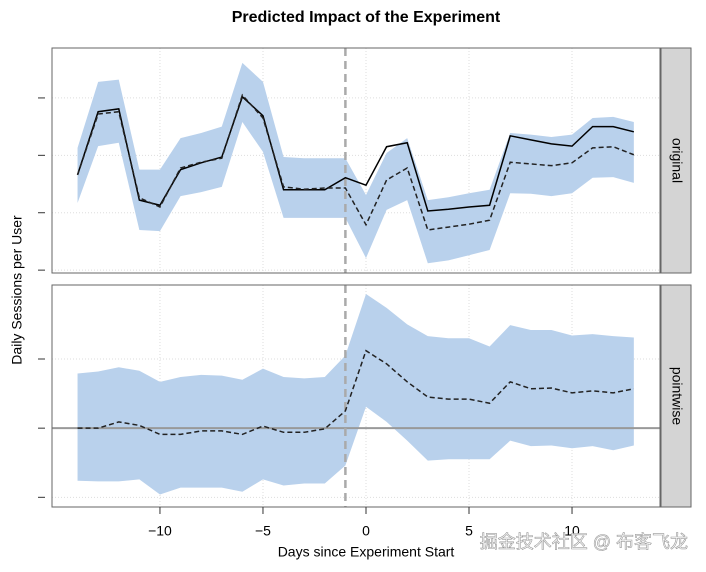 This screenshot has height=572, width=706. Describe the element at coordinates (17, 290) in the screenshot. I see `y-axis-label: Daily Sessions per User` at that location.